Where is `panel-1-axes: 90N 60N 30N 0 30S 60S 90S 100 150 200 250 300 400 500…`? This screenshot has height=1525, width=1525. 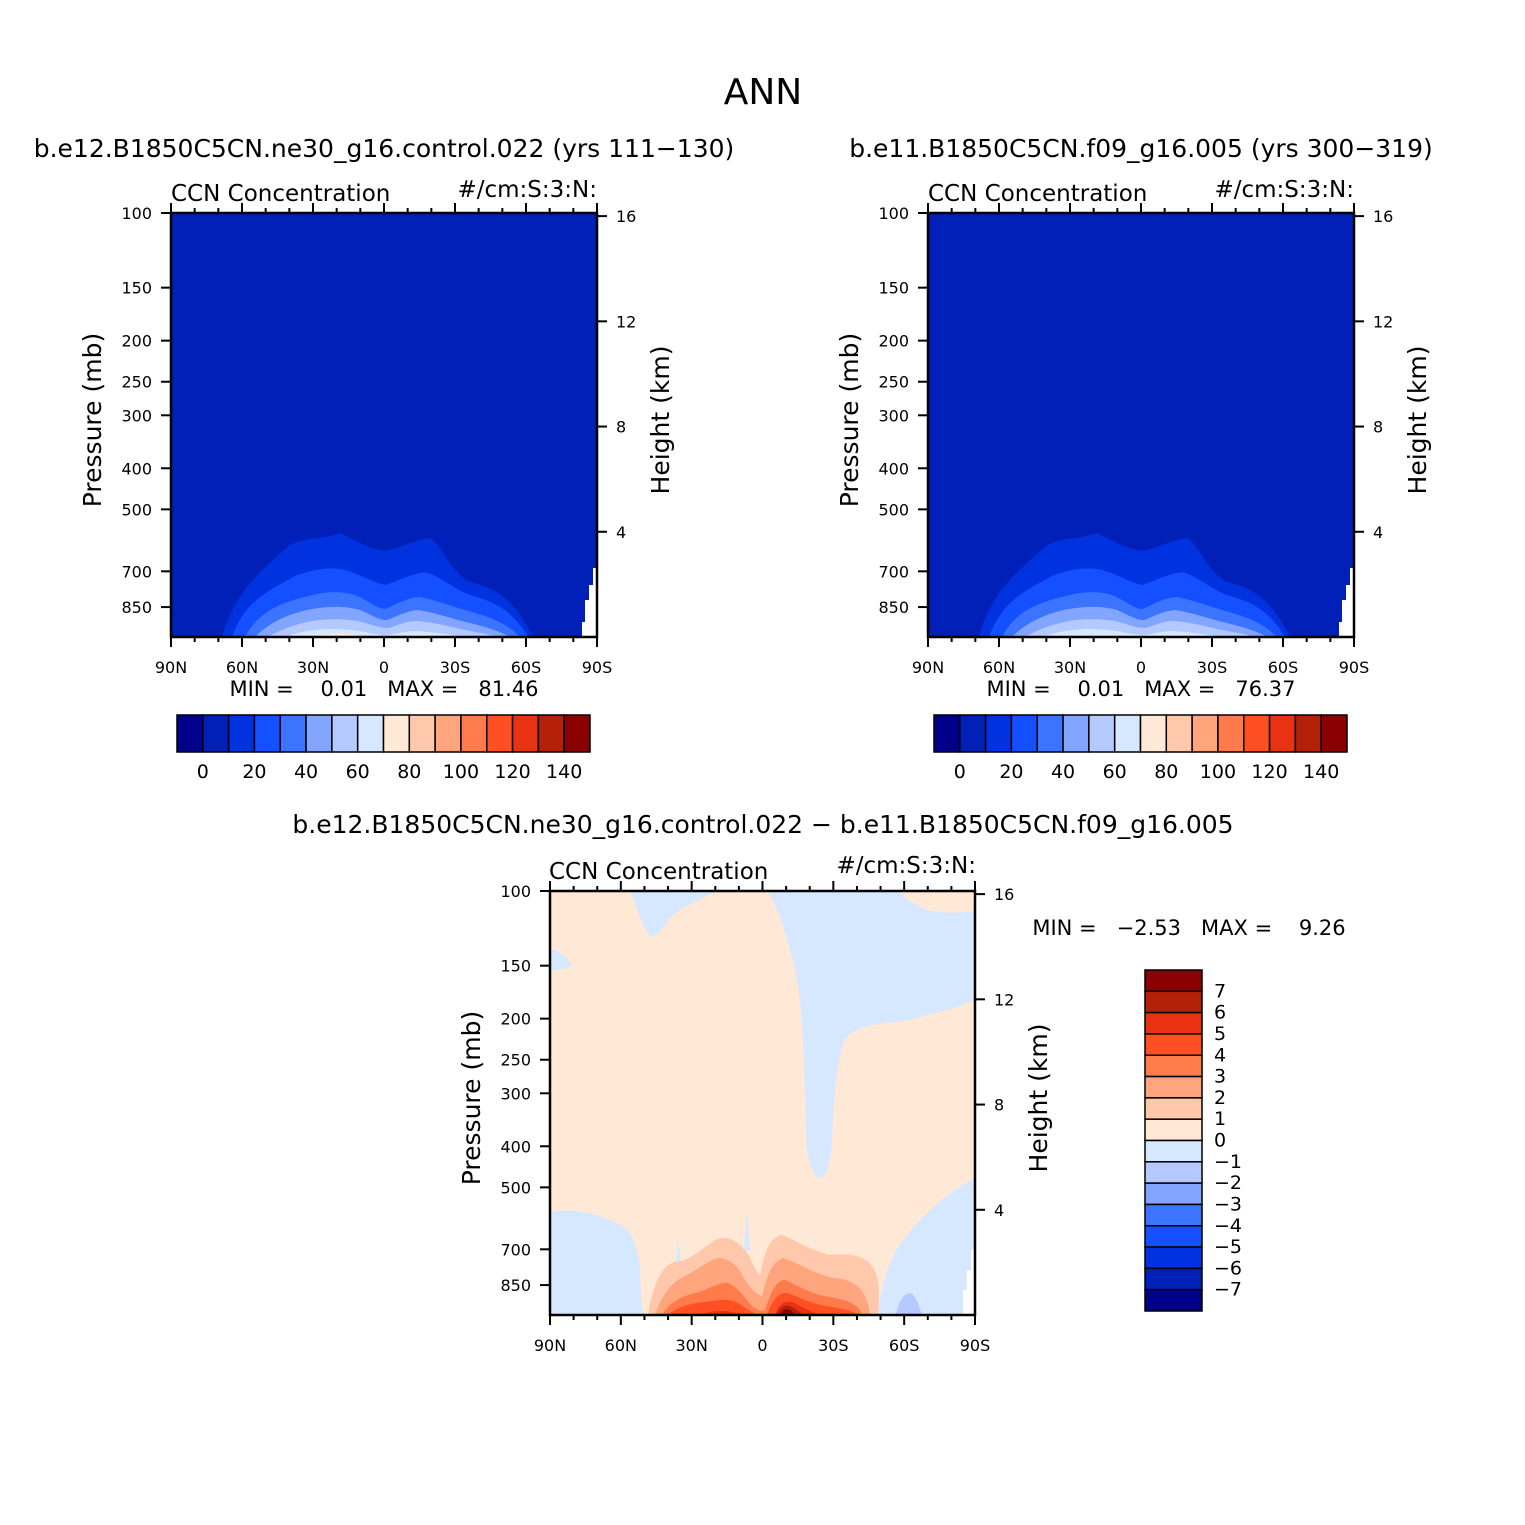
panel-1-axes: 90N 60N 30N 0 30S 60S 90S 100 150 200 250 300 400 500… is located at coordinates (376, 440).